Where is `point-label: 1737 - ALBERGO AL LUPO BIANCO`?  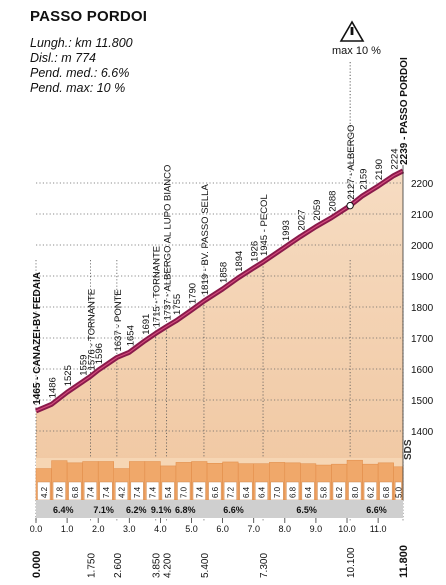 point-label: 1737 - ALBERGO AL LUPO BIANCO is located at coordinates (168, 243).